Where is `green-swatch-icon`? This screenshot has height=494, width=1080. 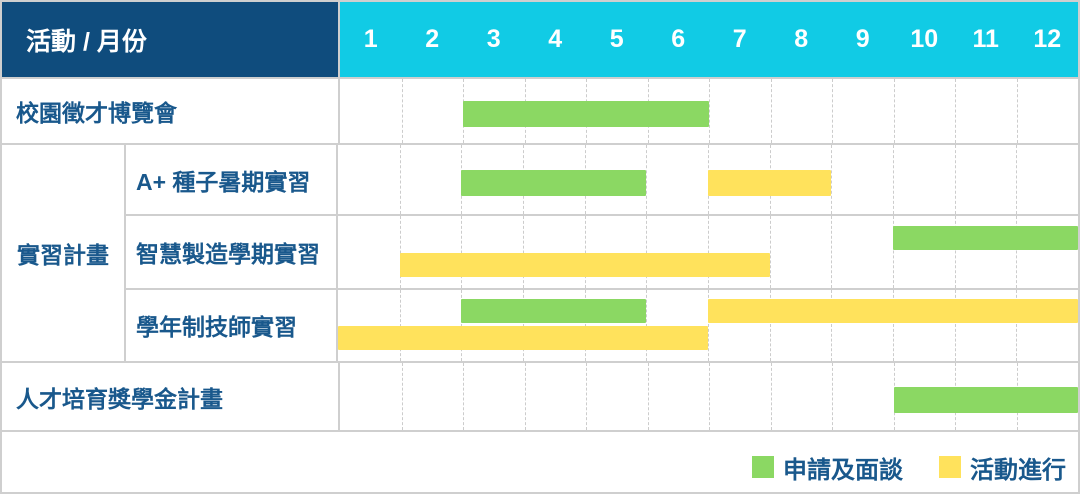 green-swatch-icon is located at coordinates (763, 467).